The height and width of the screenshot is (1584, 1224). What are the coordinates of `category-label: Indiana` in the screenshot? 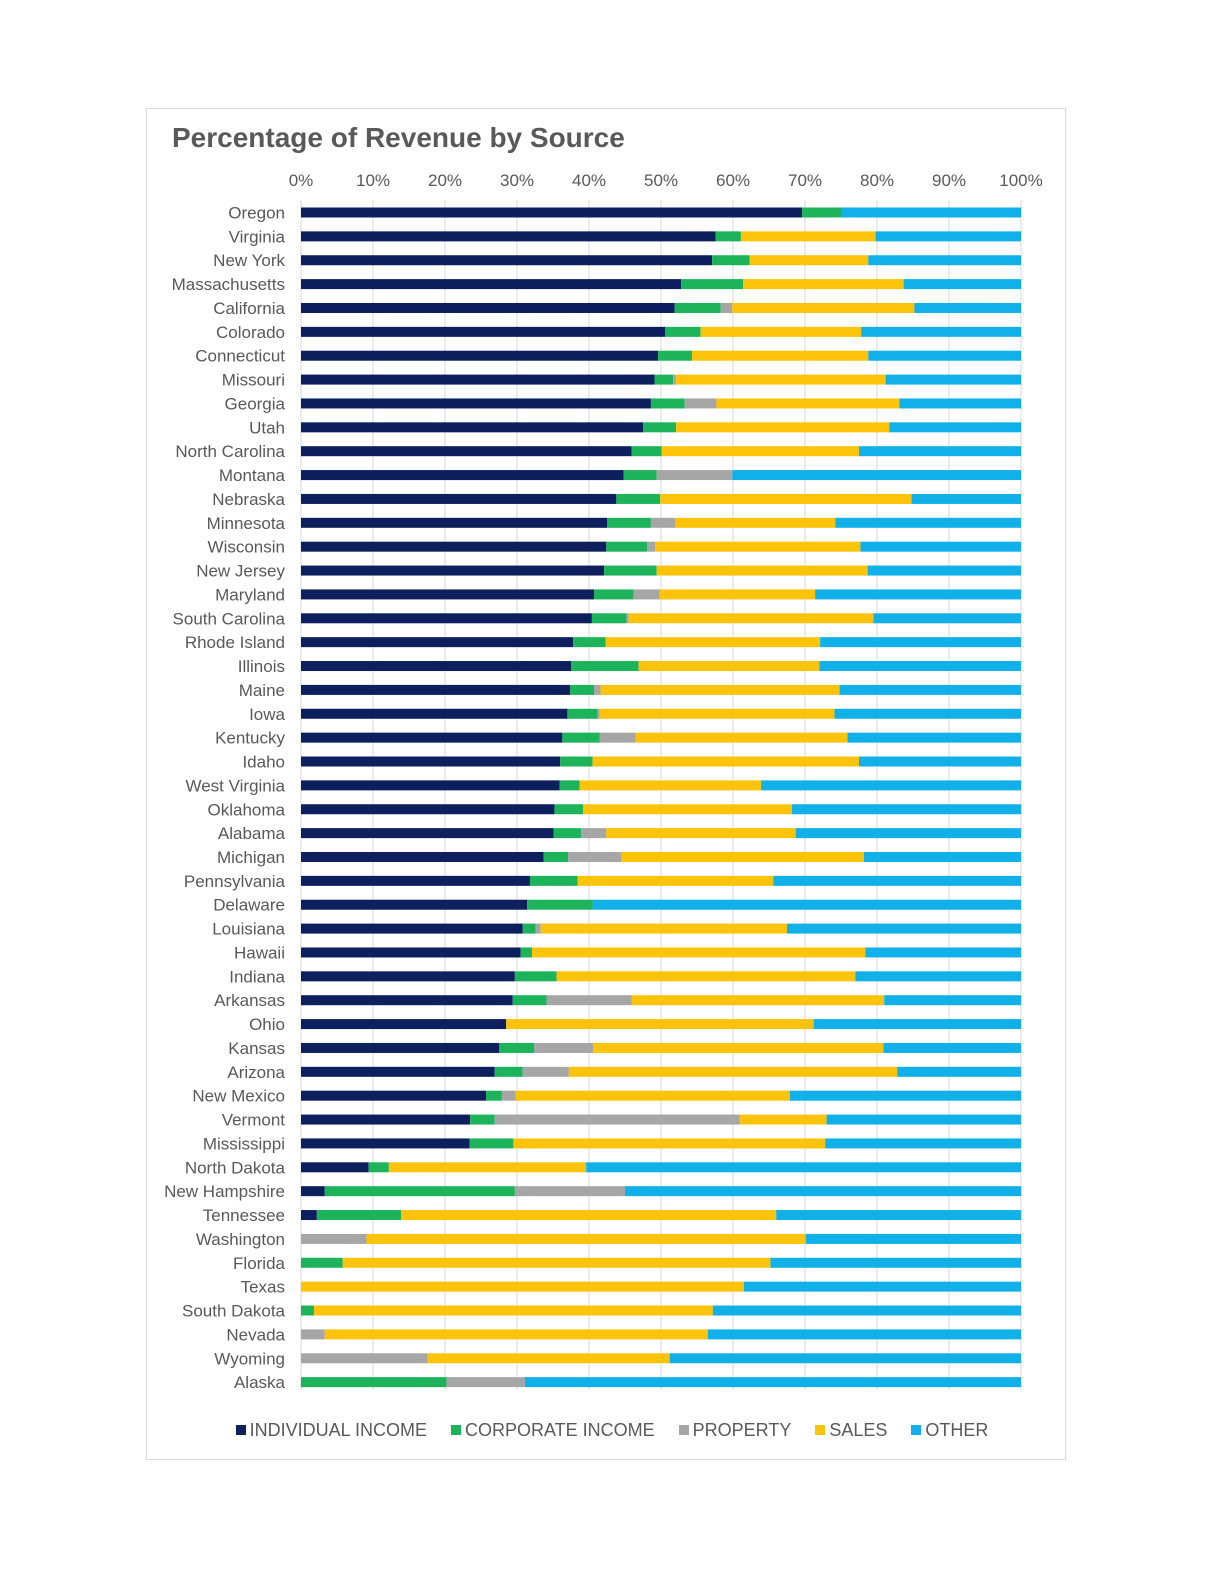 It's located at (257, 976).